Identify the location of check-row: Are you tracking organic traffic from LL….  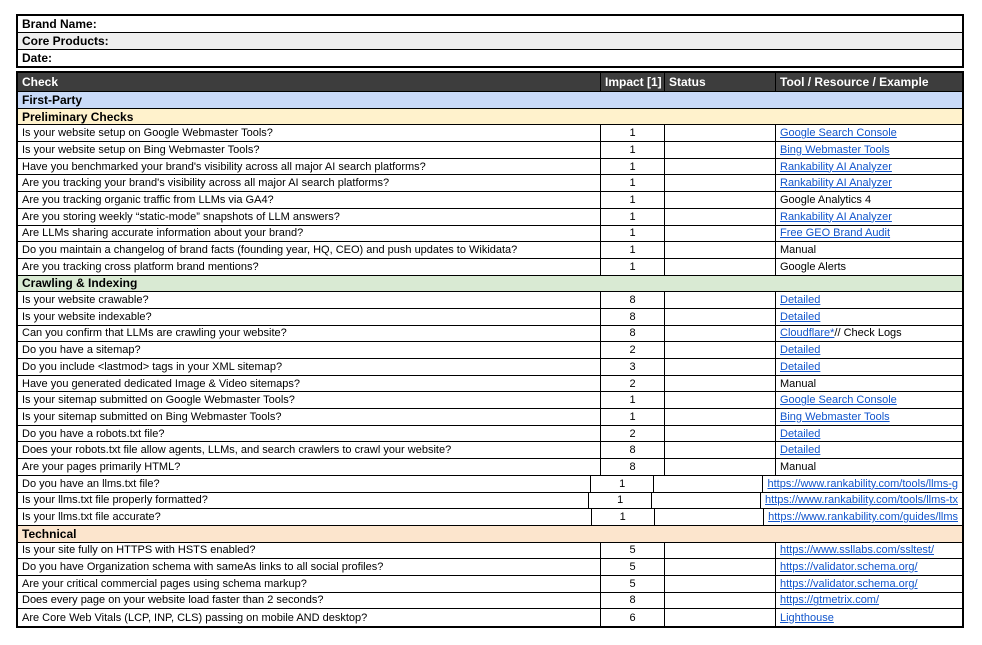
(490, 200).